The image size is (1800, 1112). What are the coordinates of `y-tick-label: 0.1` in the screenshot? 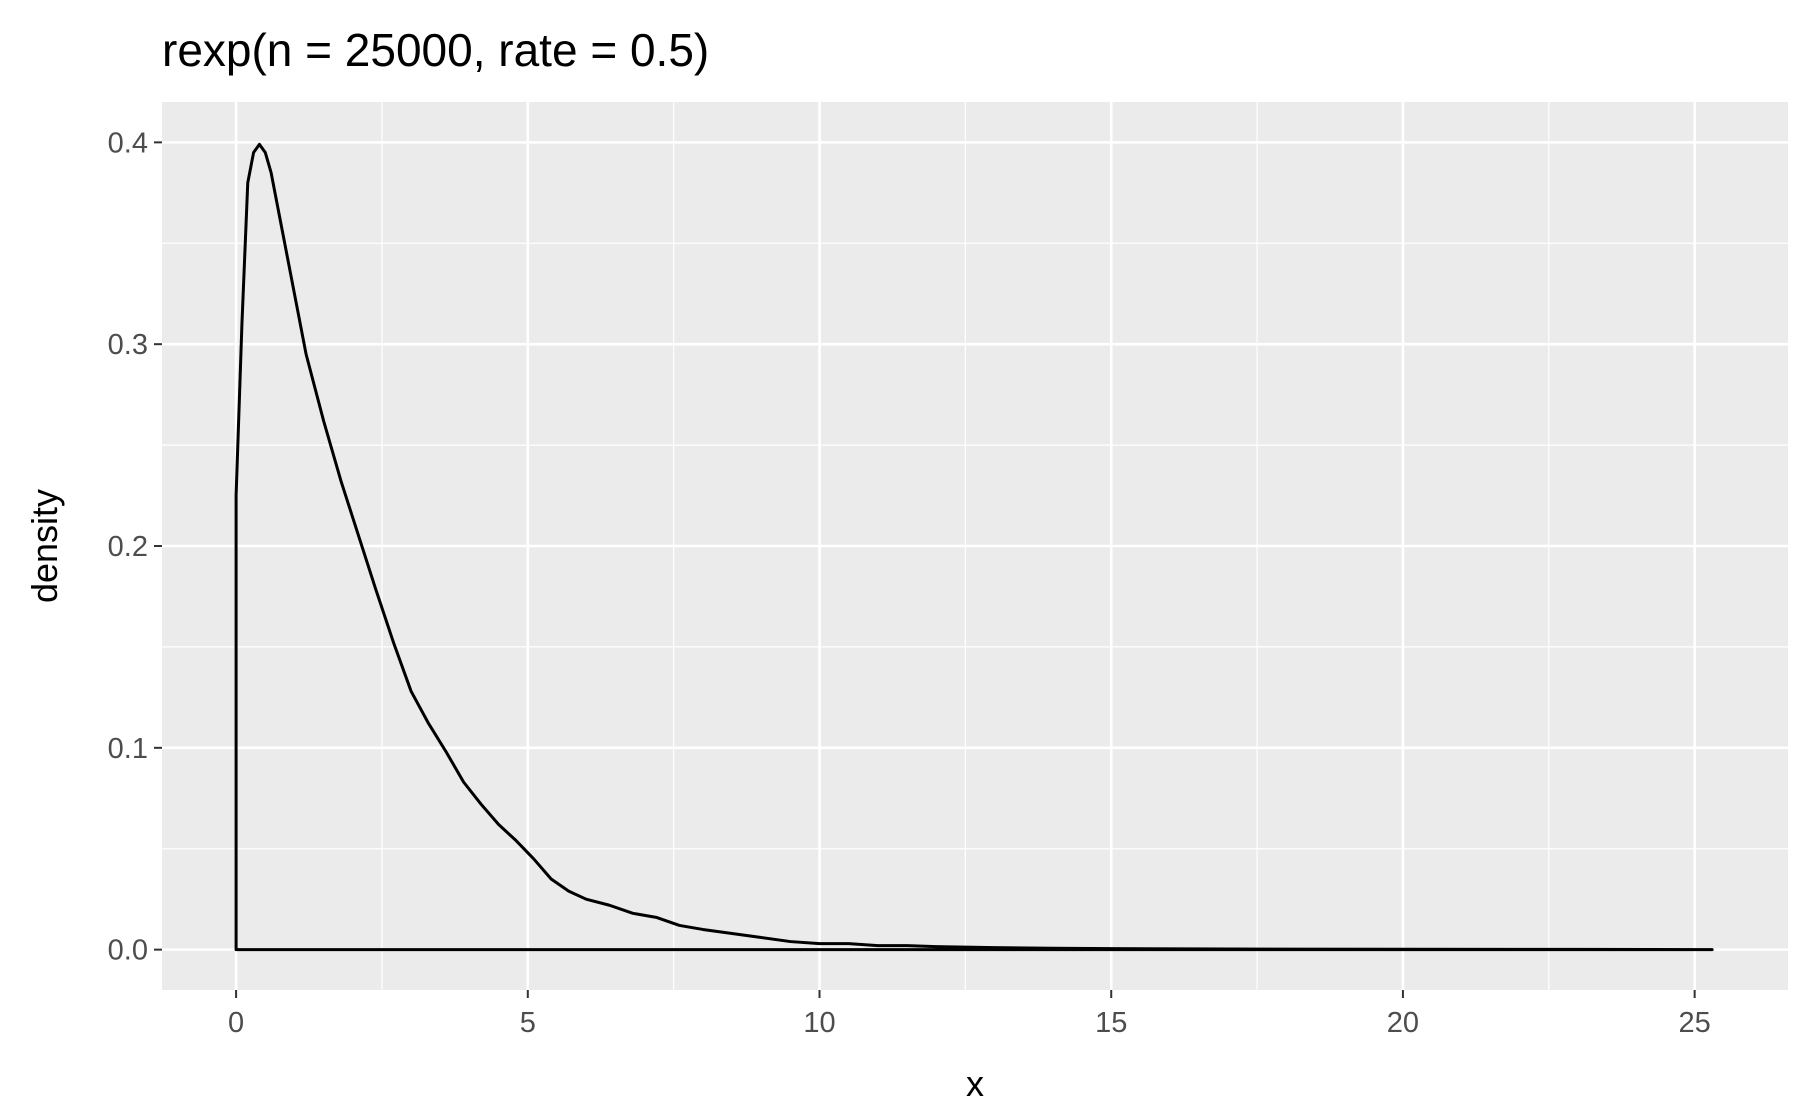 It's located at (128, 749).